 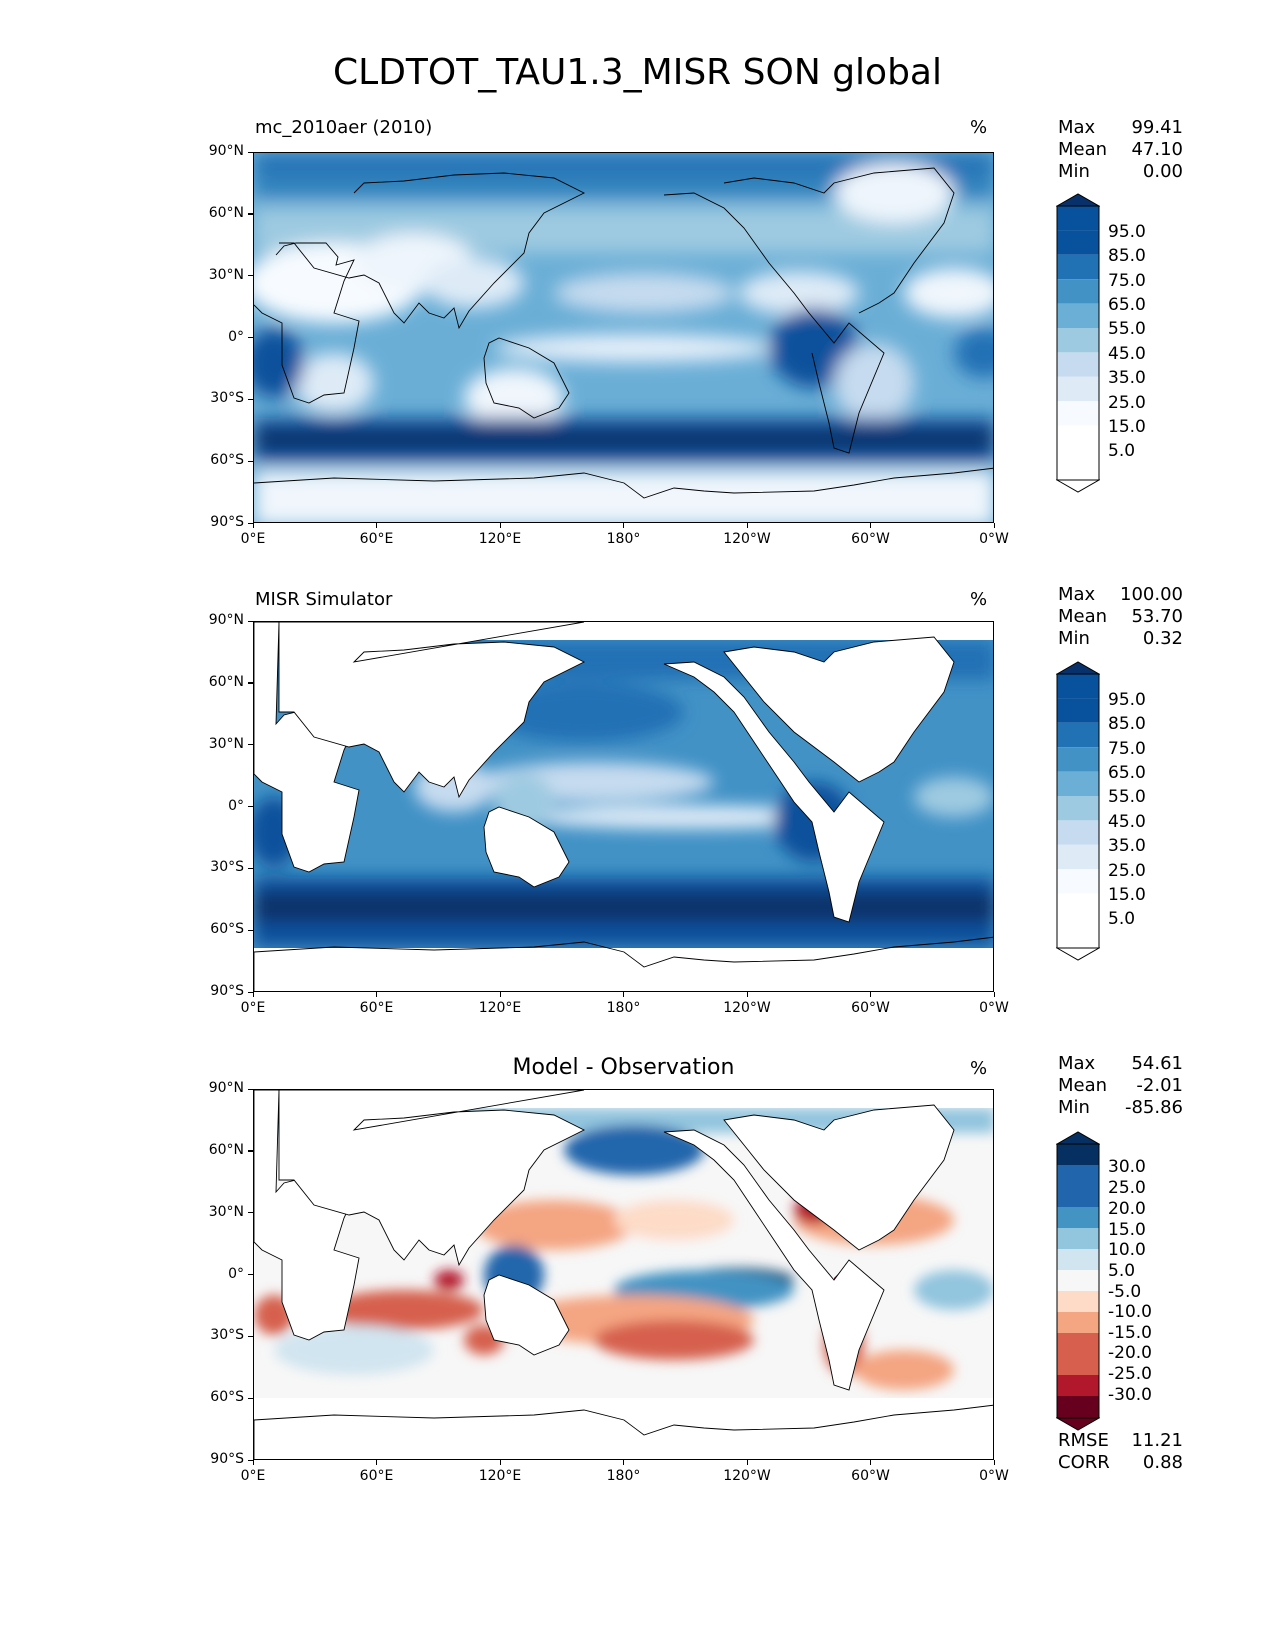 I want to click on map-observation, so click(x=623, y=806).